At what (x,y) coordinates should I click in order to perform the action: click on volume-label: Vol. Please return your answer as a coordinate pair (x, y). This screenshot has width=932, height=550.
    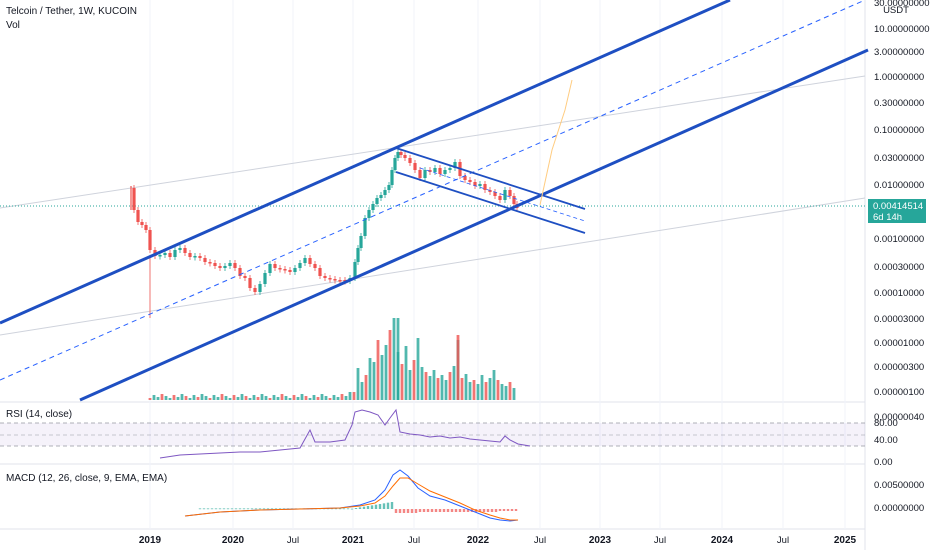
    Looking at the image, I should click on (13, 25).